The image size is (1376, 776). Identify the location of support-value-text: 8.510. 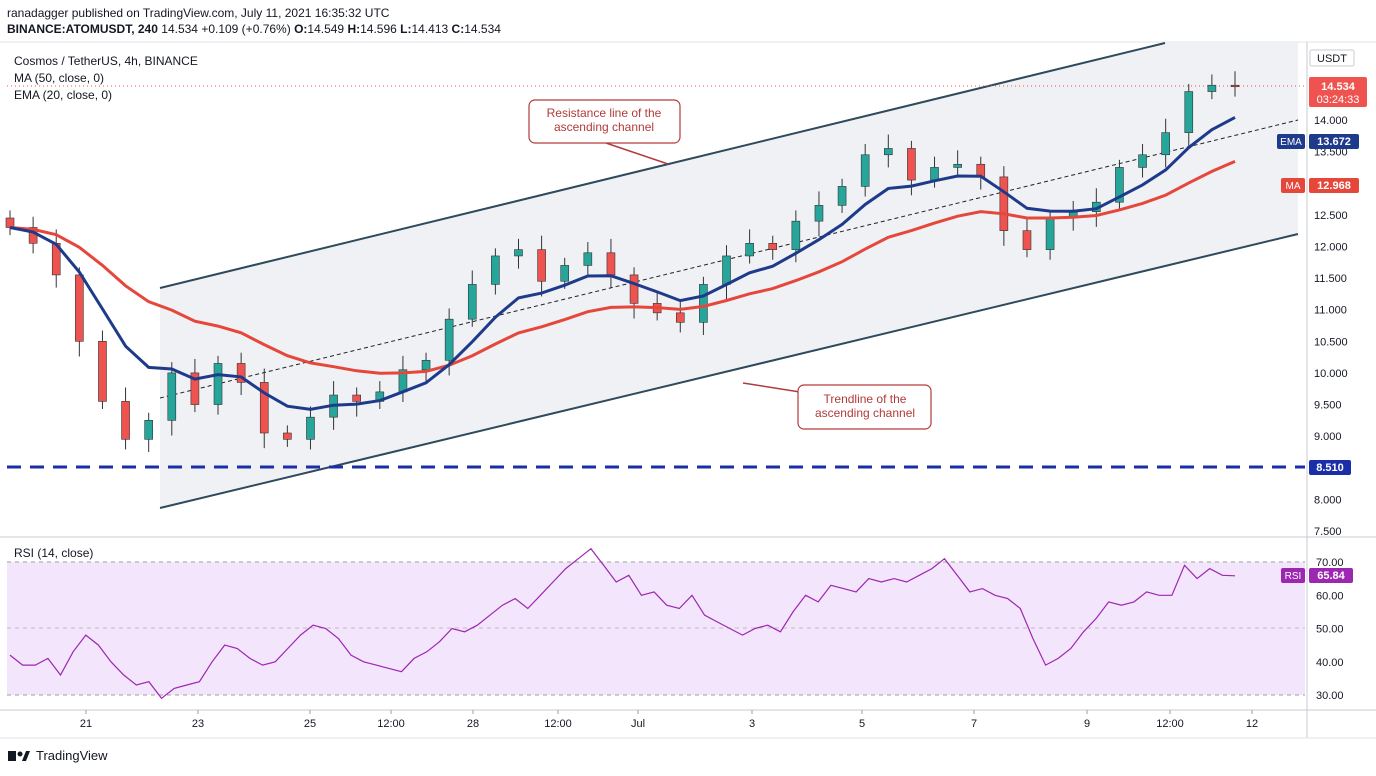
(1330, 468).